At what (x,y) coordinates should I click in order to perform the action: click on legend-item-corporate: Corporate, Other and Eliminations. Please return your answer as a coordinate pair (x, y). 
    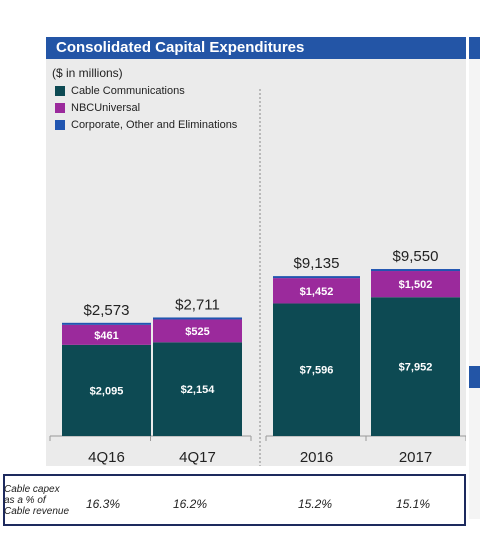
    Looking at the image, I should click on (146, 124).